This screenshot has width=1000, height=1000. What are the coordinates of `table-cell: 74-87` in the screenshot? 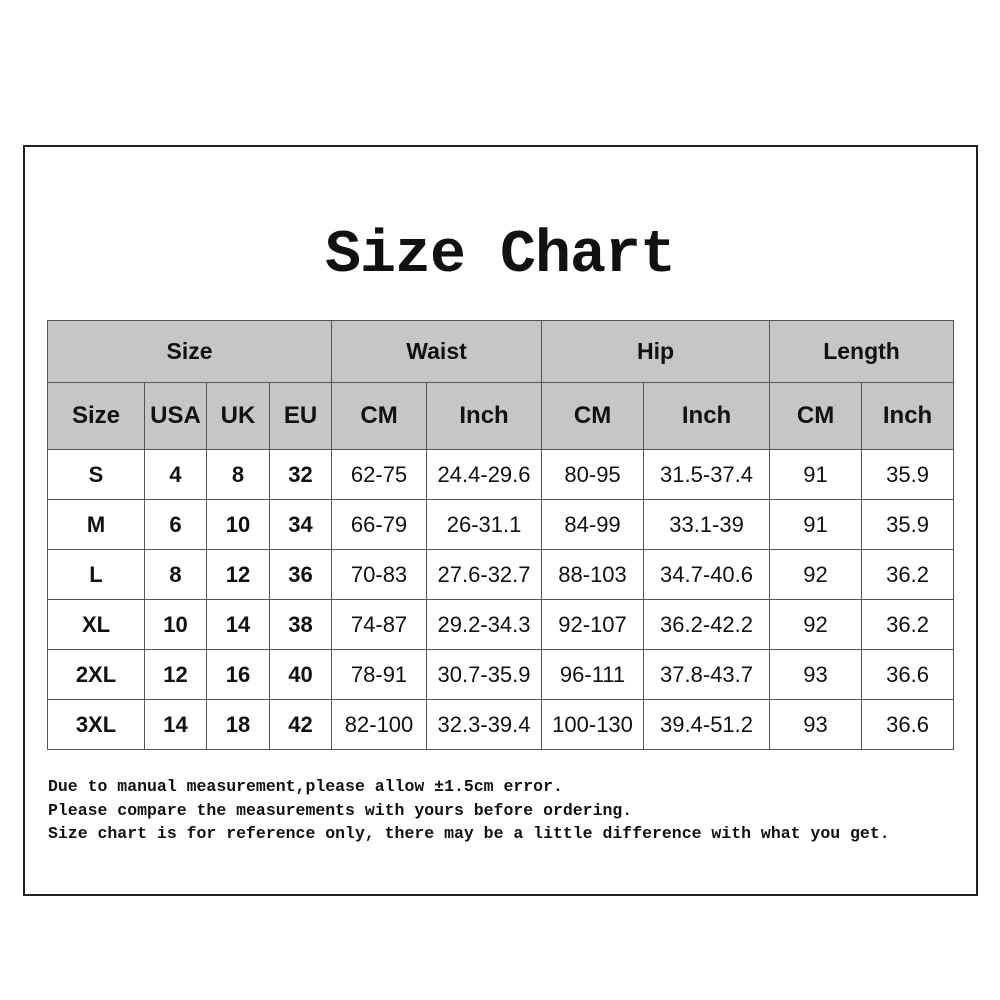 It's located at (379, 624).